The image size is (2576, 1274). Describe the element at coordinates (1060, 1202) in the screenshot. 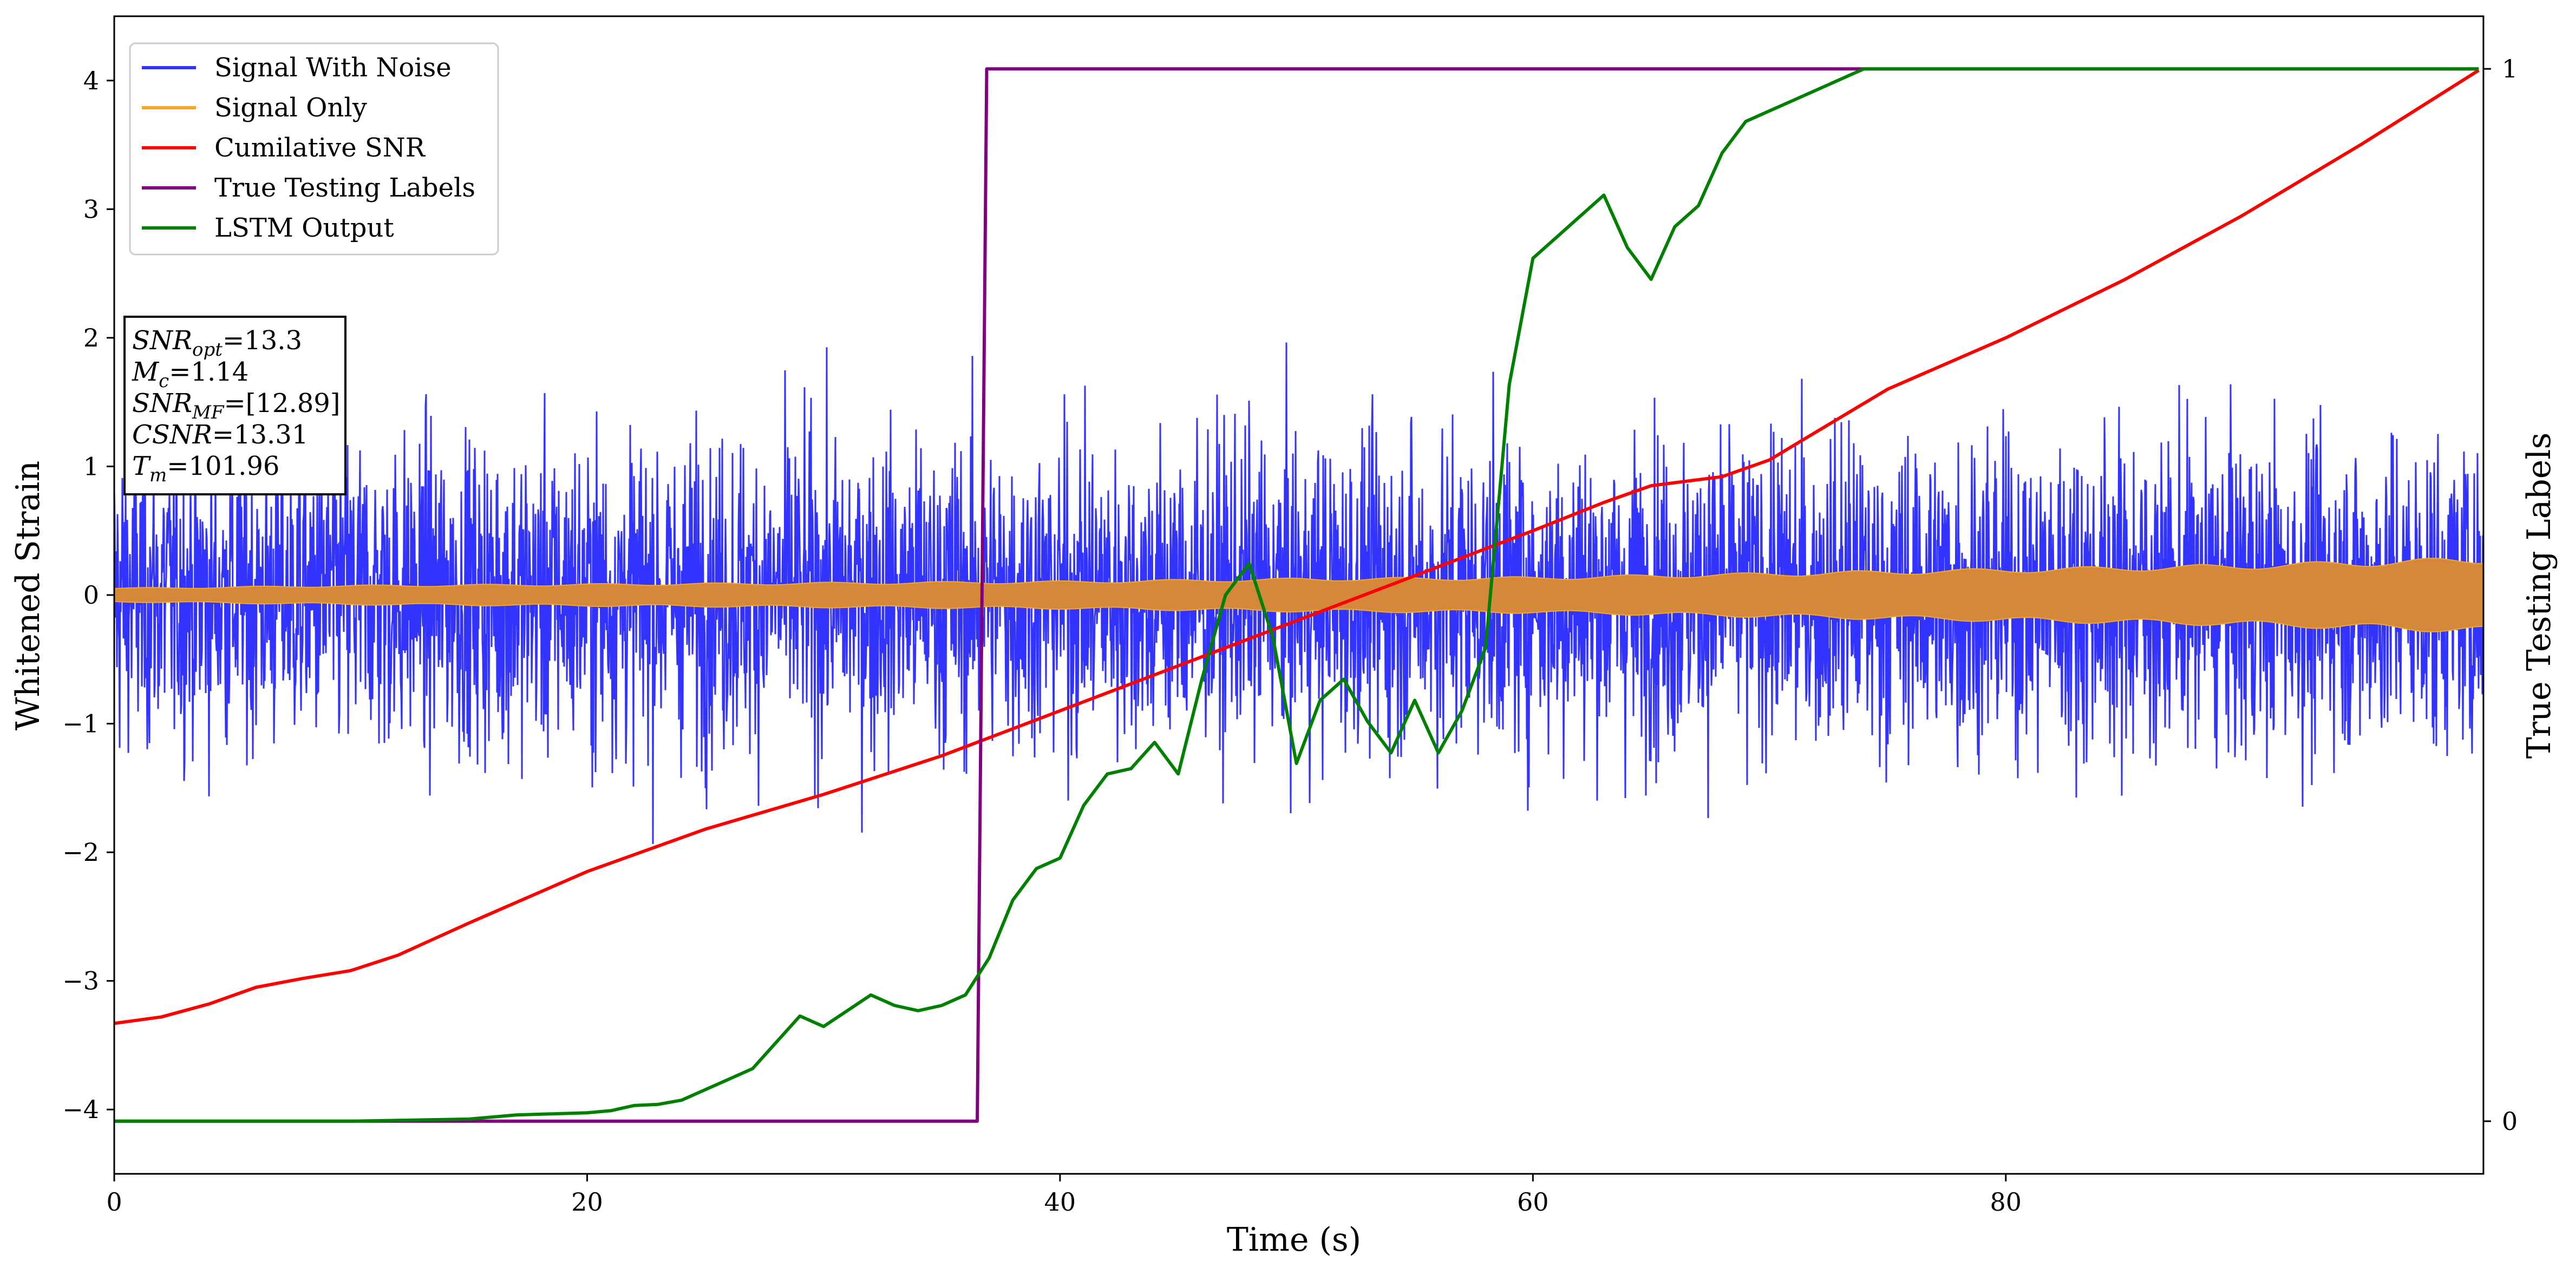

I see `x-tick-label: 40` at that location.